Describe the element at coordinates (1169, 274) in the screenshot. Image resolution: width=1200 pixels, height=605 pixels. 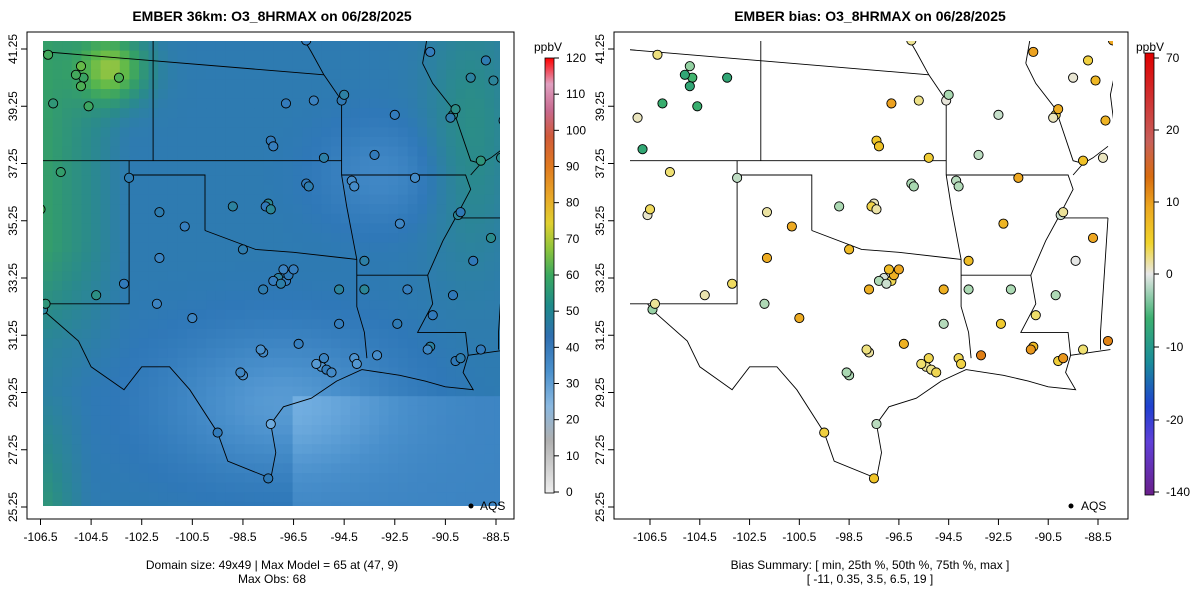
I see `colorbar-tick-label: 0` at that location.